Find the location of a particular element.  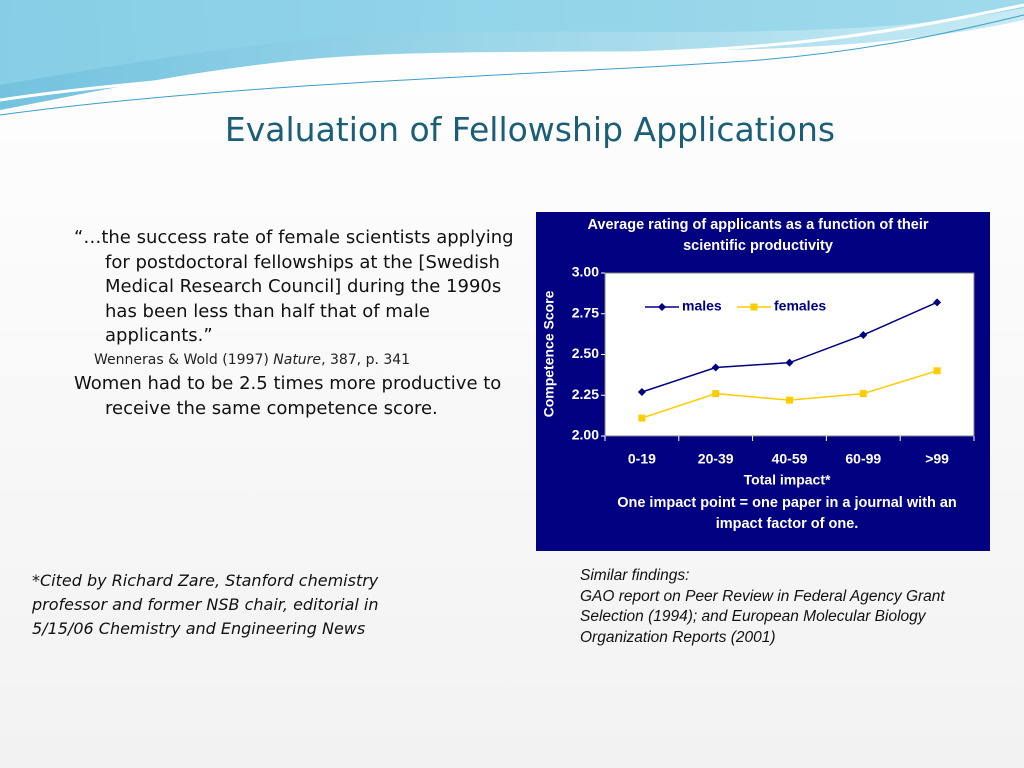

similar-heading: Similar findings: is located at coordinates (635, 575).